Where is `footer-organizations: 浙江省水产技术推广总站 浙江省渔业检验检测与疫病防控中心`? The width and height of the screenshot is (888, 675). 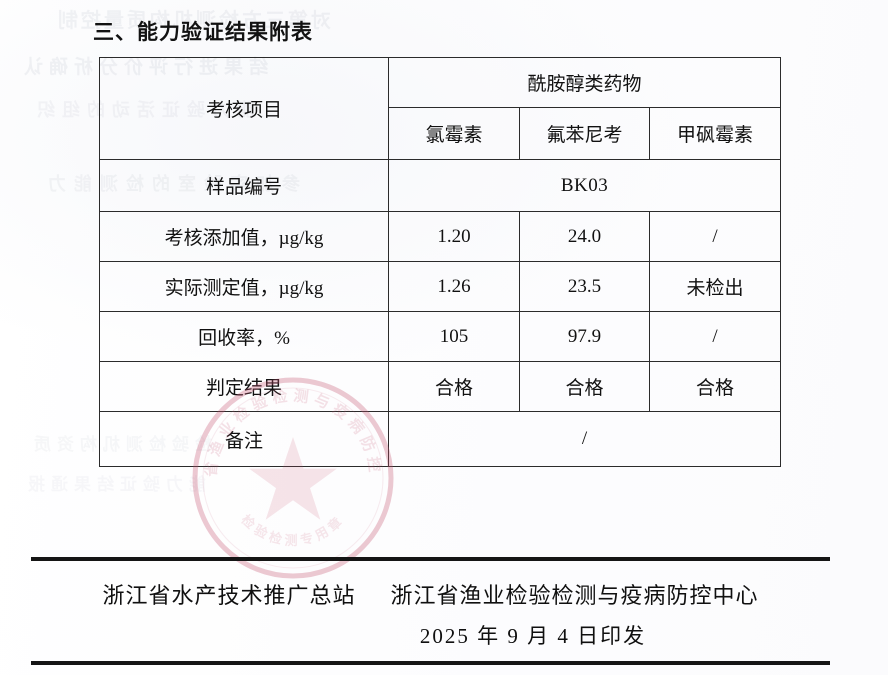 footer-organizations: 浙江省水产技术推广总站 浙江省渔业检验检测与疫病防控中心 is located at coordinates (430, 594).